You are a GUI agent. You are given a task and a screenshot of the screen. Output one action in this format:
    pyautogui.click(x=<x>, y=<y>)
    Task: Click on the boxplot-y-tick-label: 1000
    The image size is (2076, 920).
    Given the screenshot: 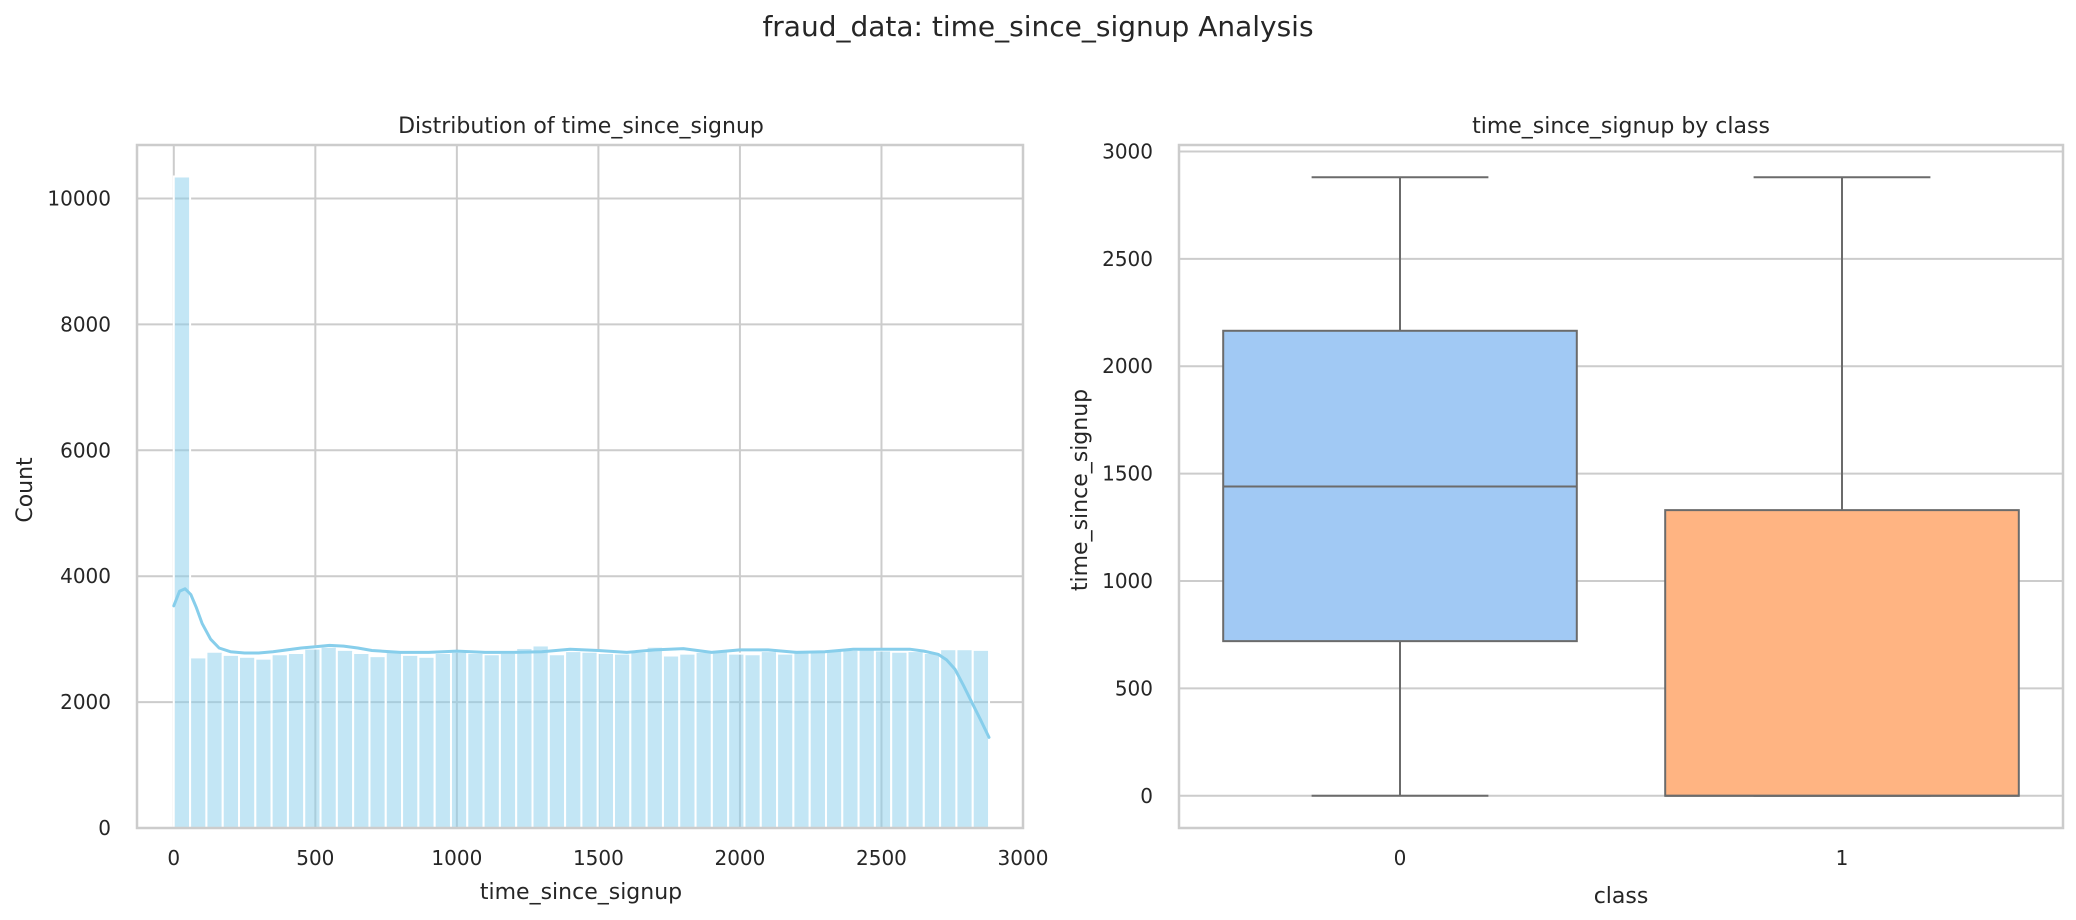 What is the action you would take?
    pyautogui.click(x=1127, y=581)
    